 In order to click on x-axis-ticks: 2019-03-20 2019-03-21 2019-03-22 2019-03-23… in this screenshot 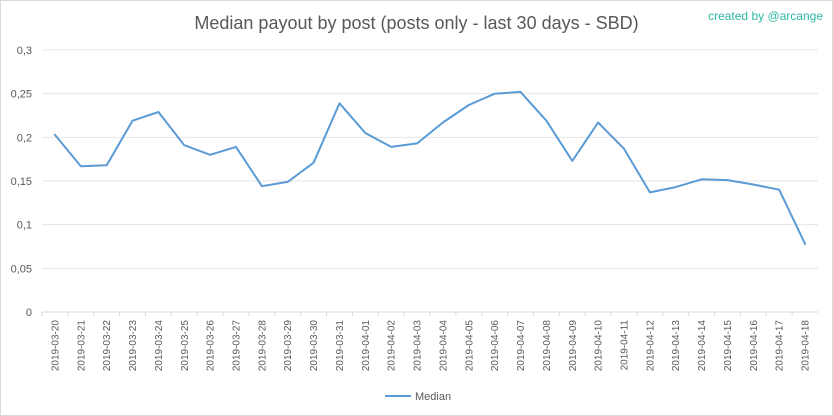, I will do `click(426, 342)`.